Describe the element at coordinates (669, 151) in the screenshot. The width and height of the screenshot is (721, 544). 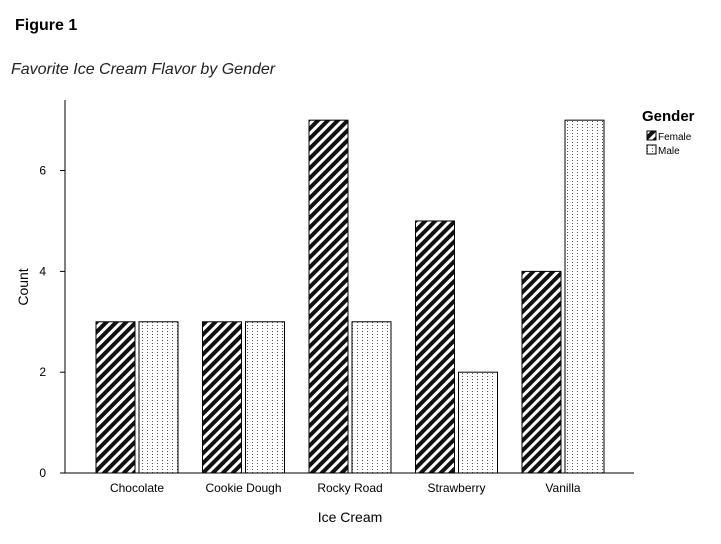
I see `legend-label-male: Male` at that location.